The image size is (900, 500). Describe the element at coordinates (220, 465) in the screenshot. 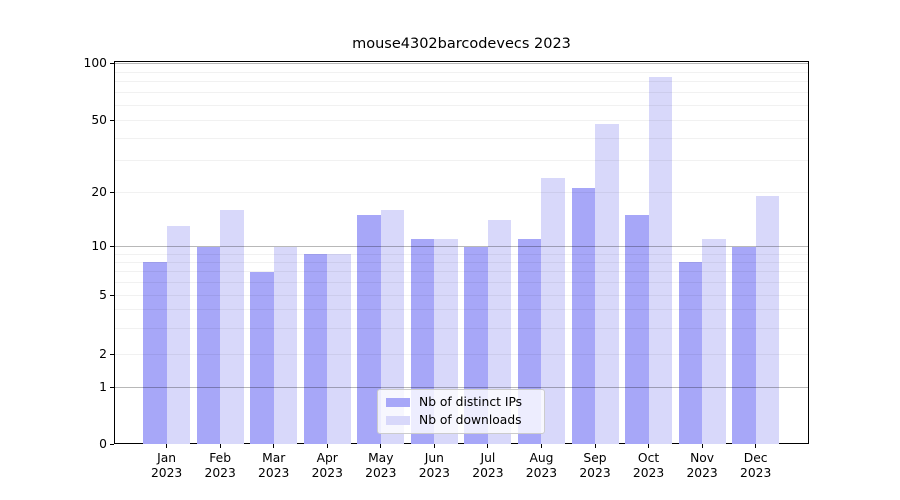

I see `x-tick-label-feb: Feb 2023` at that location.